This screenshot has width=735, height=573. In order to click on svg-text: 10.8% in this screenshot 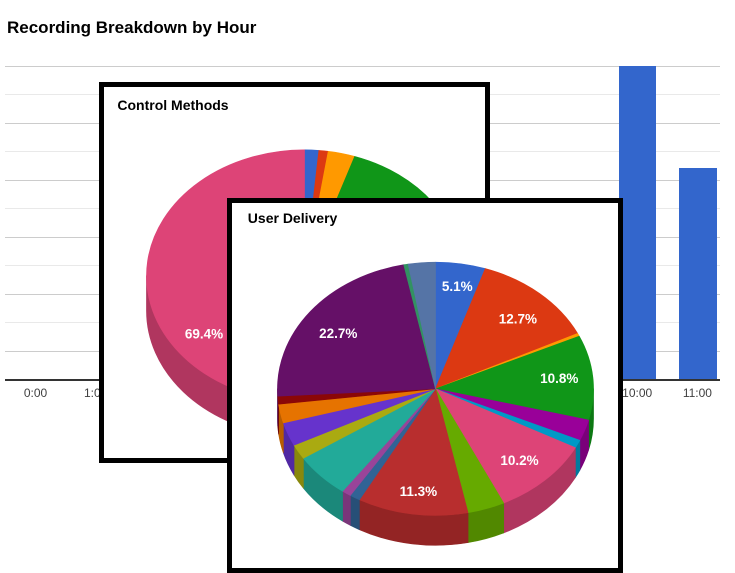, I will do `click(559, 378)`.